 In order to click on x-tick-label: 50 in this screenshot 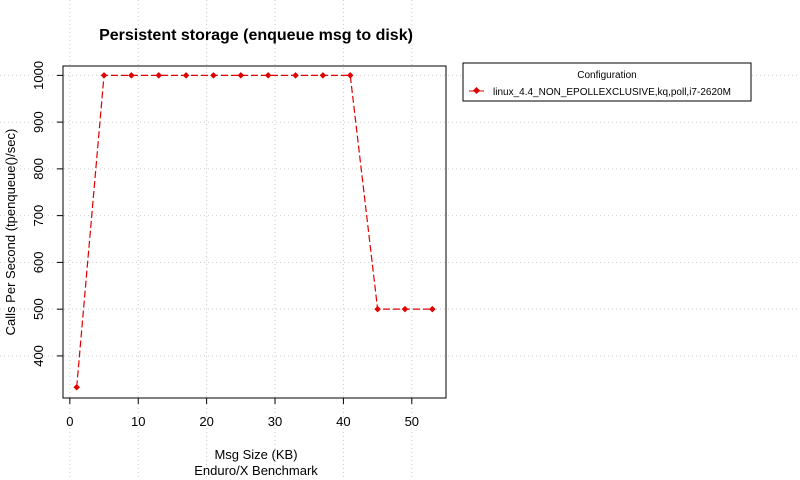, I will do `click(412, 421)`.